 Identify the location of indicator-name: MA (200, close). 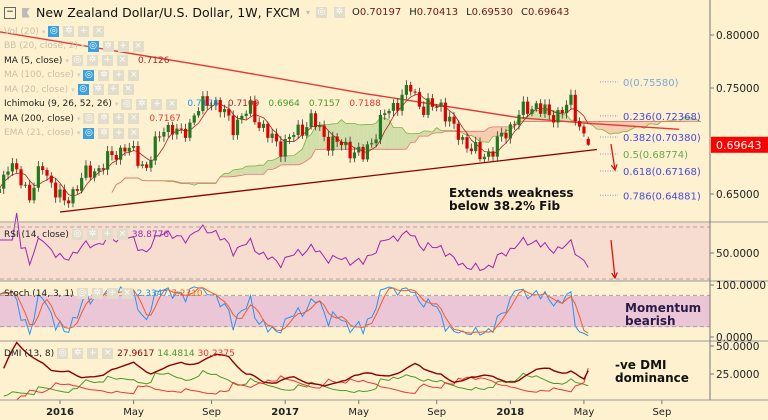
(39, 118).